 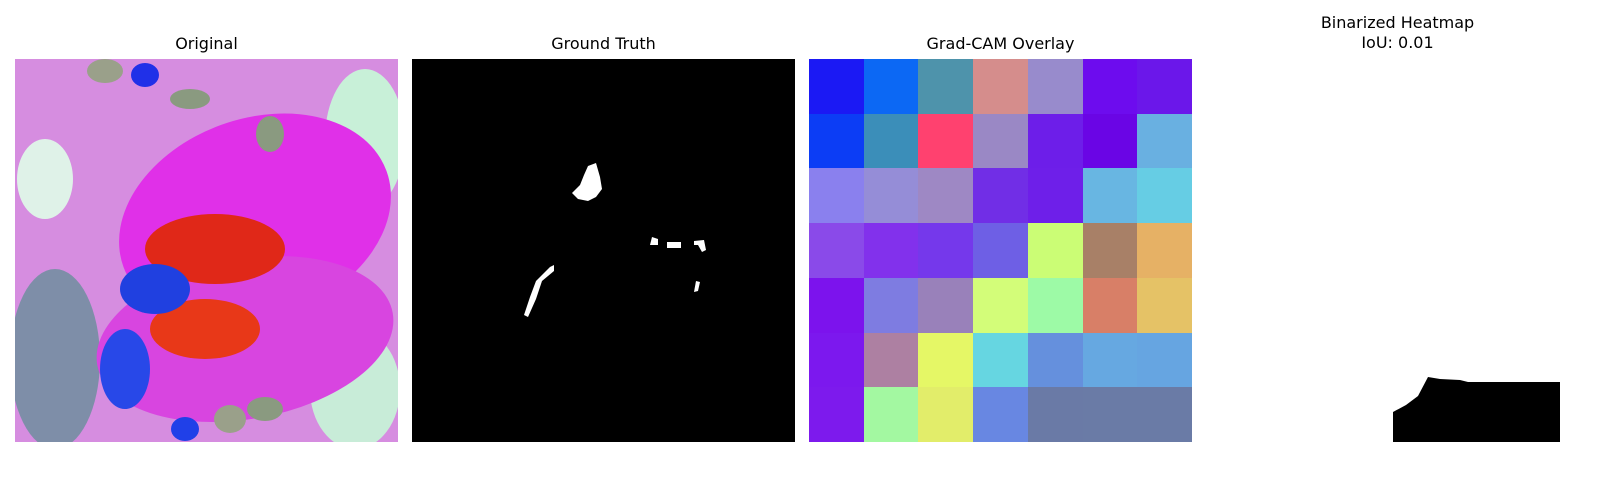 What do you see at coordinates (1397, 32) in the screenshot?
I see `binarized-title: Binarized Heatmap IoU: 0.01` at bounding box center [1397, 32].